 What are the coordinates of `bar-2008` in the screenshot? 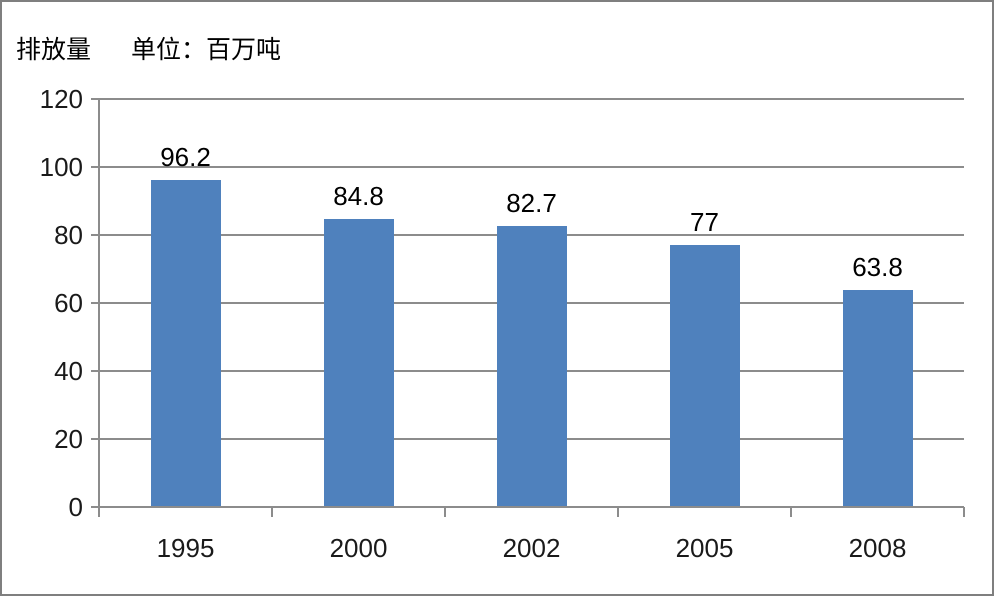 It's located at (877, 398).